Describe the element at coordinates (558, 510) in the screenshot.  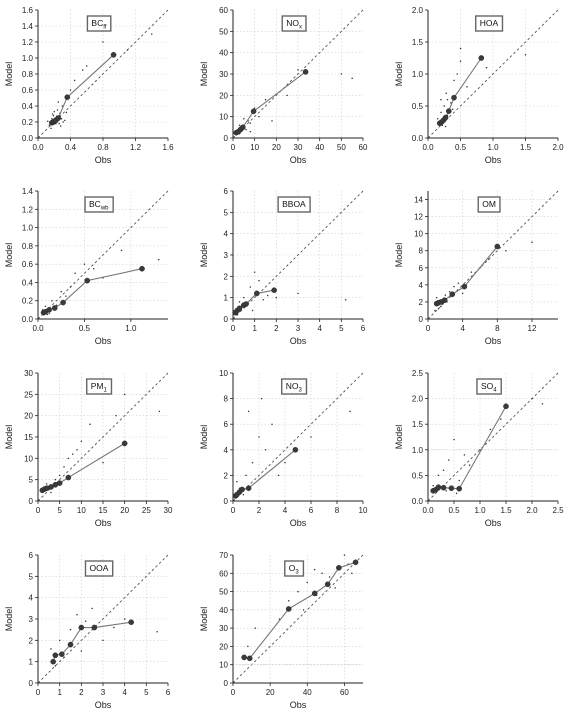
I see `x-tick-label: 2.5` at that location.